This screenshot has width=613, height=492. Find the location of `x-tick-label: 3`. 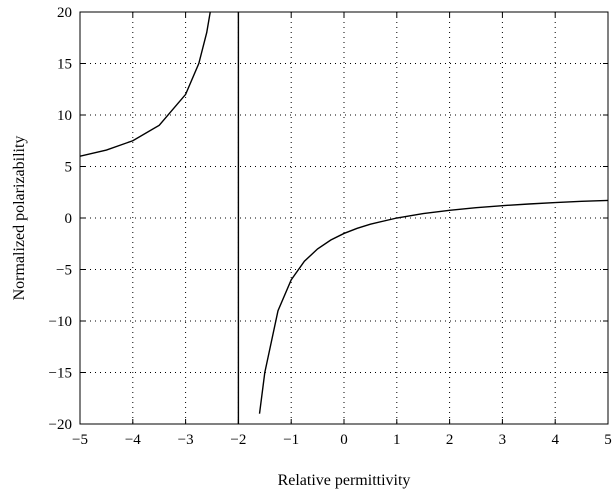

x-tick-label: 3 is located at coordinates (503, 440).